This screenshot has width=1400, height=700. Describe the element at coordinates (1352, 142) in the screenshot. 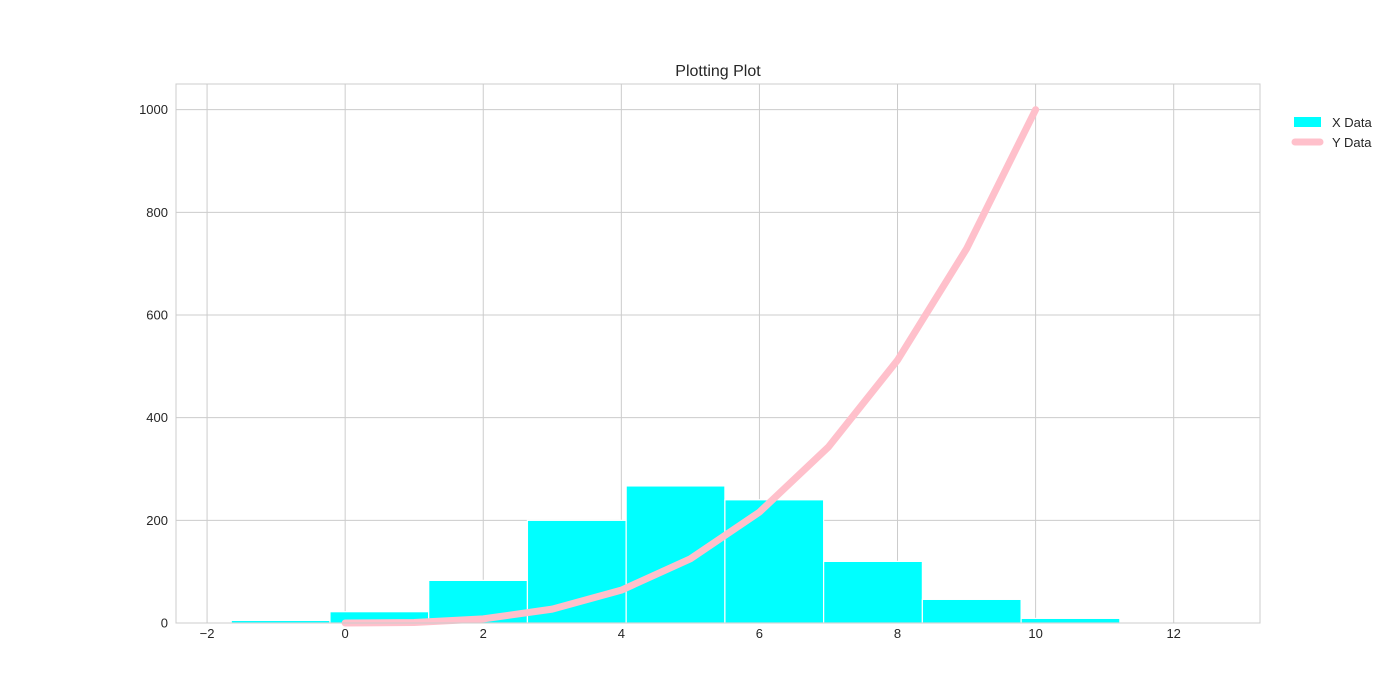

I see `legend-label-y-data: Y Data` at that location.